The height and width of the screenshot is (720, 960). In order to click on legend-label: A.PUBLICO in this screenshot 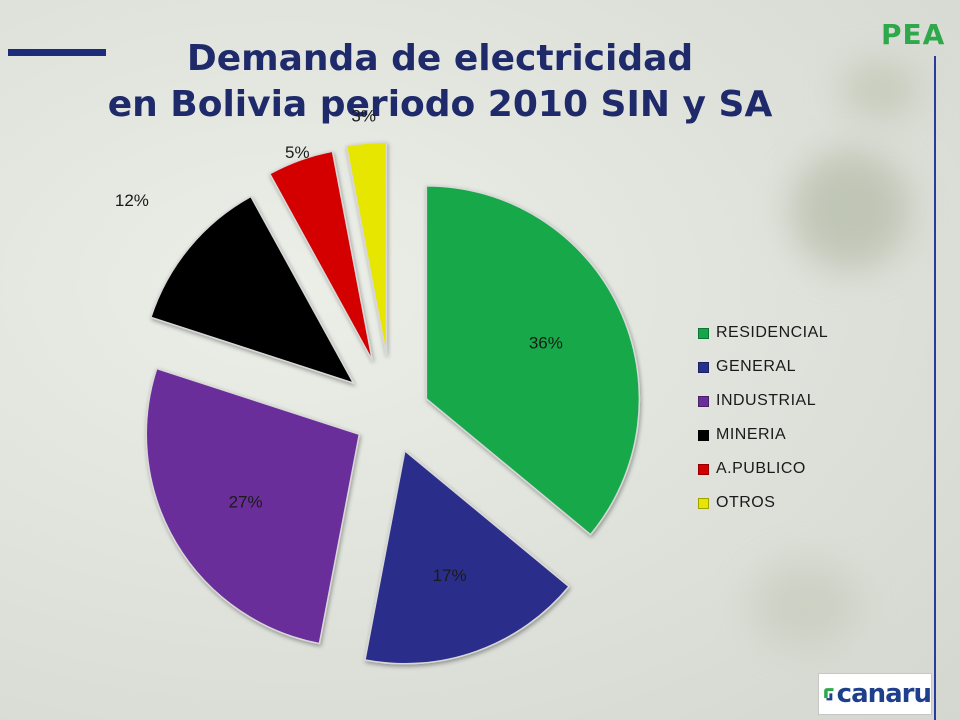, I will do `click(761, 468)`.